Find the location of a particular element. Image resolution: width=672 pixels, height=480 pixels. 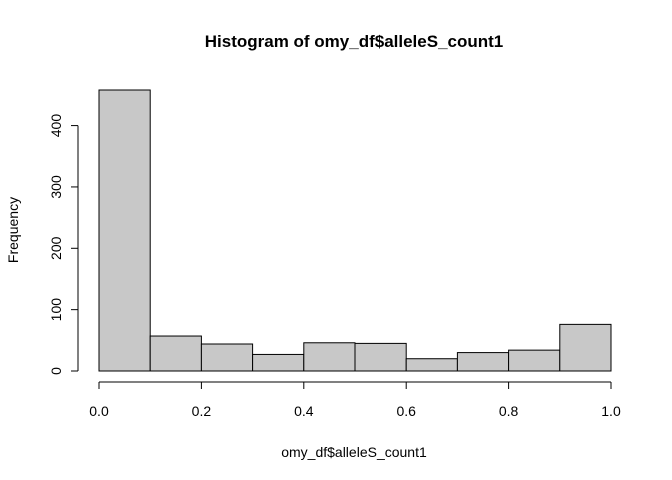

x-tick-label-4: 0.8 is located at coordinates (509, 411).